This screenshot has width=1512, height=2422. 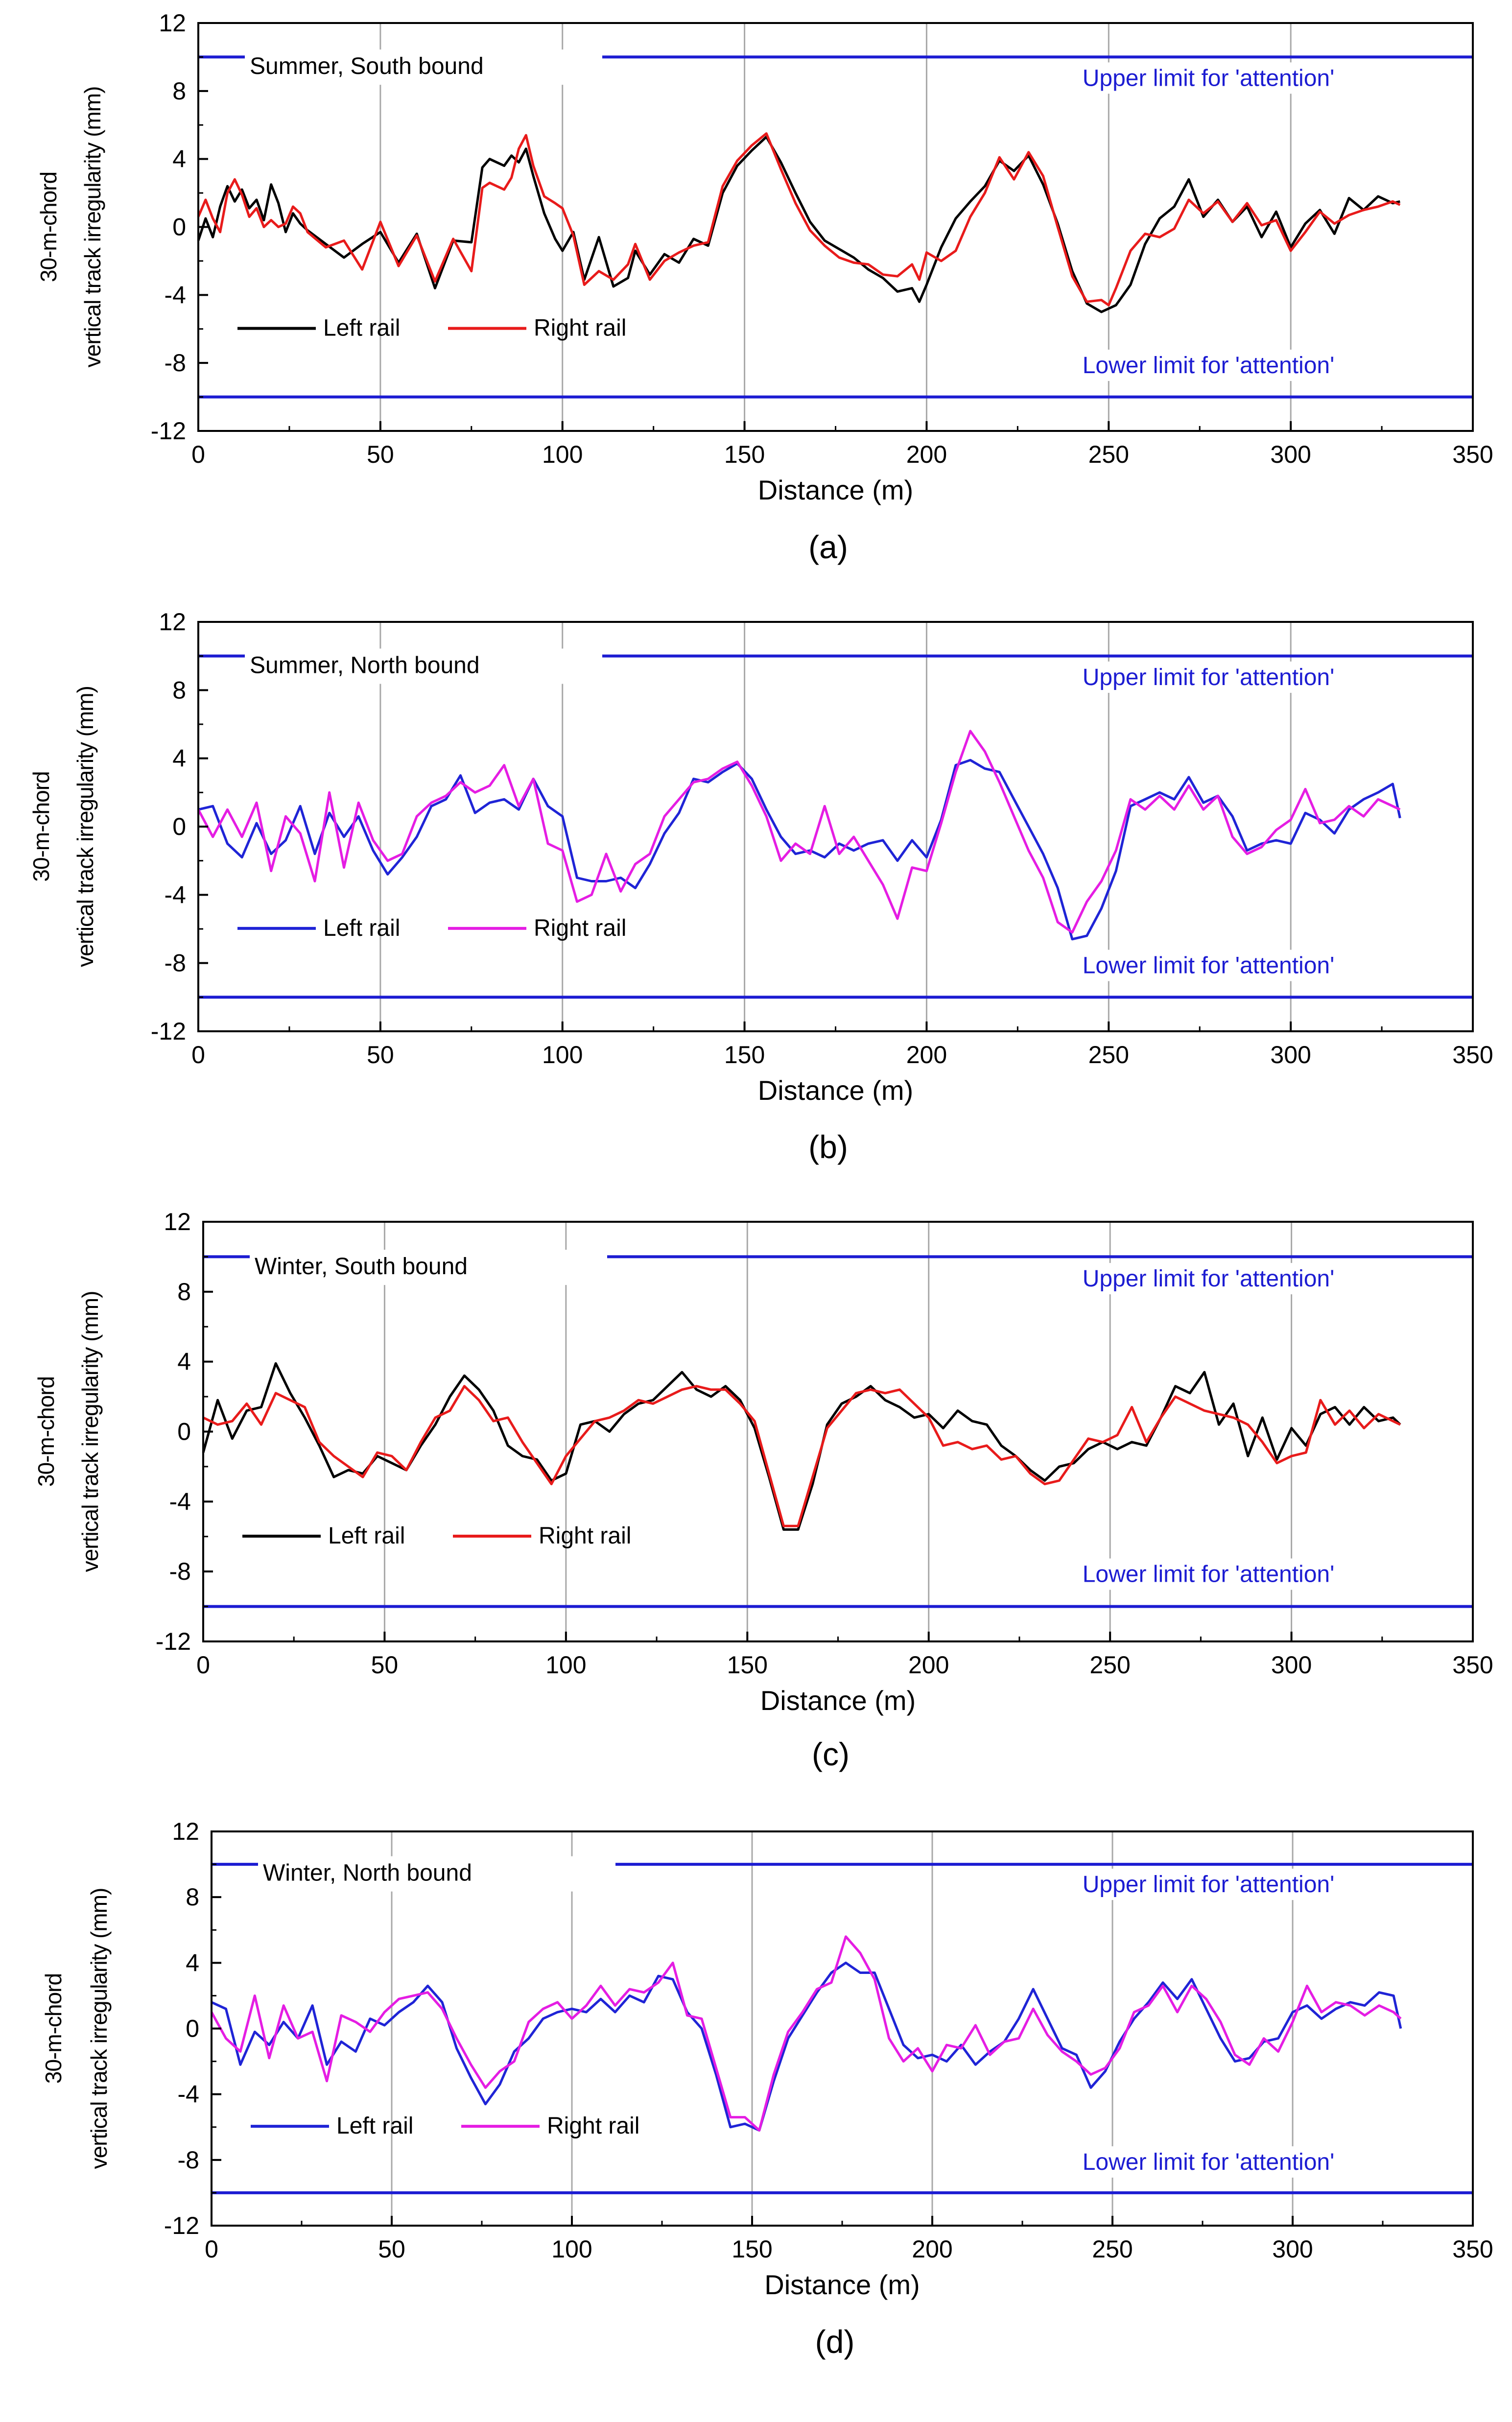 I want to click on panel-caption: (c), so click(x=831, y=1754).